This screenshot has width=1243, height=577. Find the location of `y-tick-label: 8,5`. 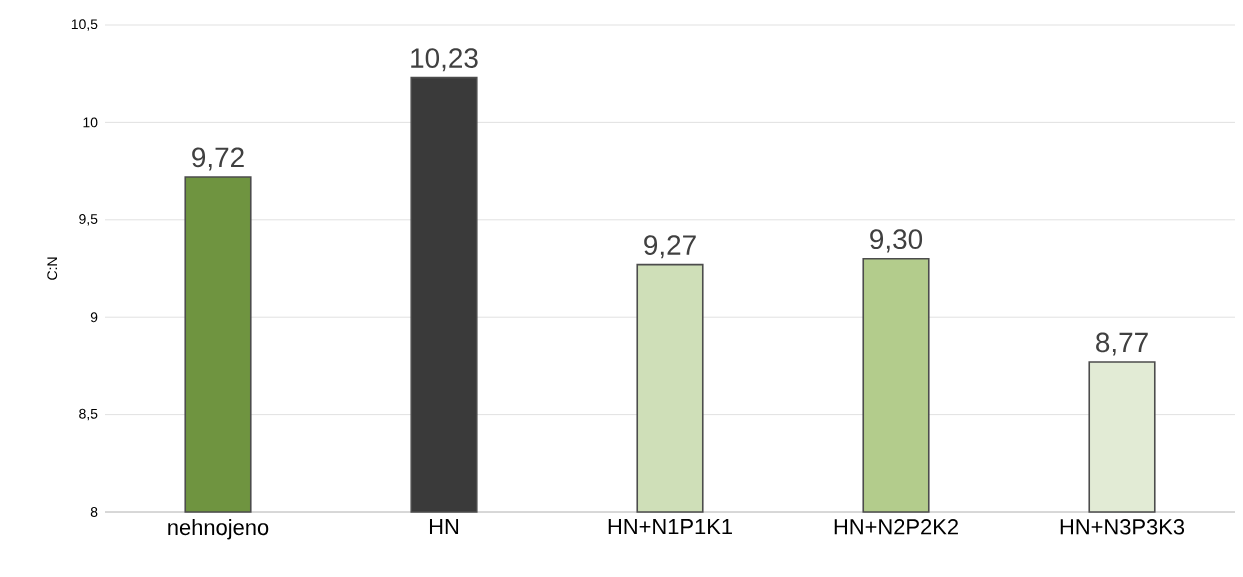

y-tick-label: 8,5 is located at coordinates (88, 414).